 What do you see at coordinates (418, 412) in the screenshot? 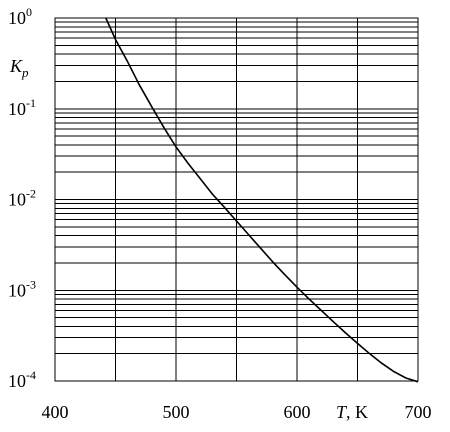
I see `x-tick-label: 700` at bounding box center [418, 412].